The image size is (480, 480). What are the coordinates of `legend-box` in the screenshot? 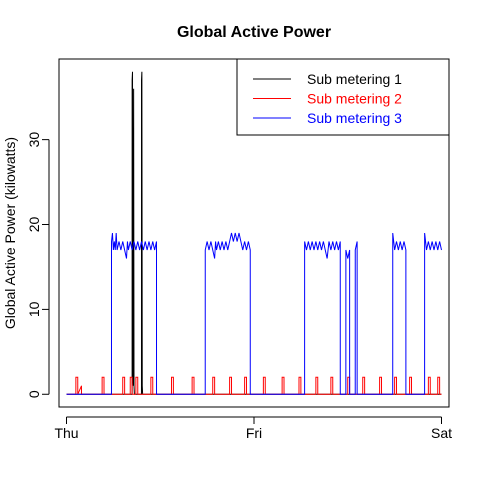 It's located at (343, 97).